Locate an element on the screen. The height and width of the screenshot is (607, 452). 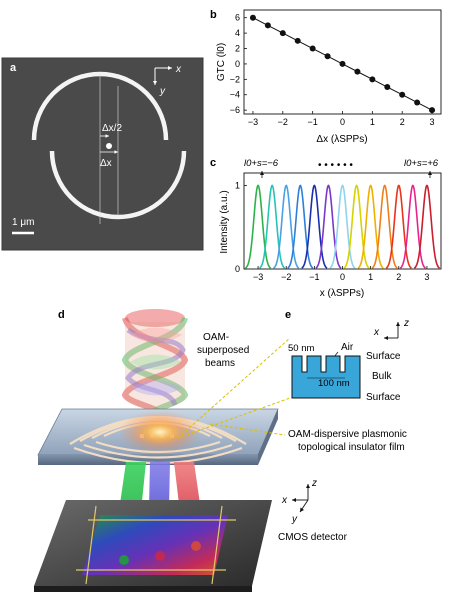
detector-label: CMOS detector is located at coordinates (313, 537).